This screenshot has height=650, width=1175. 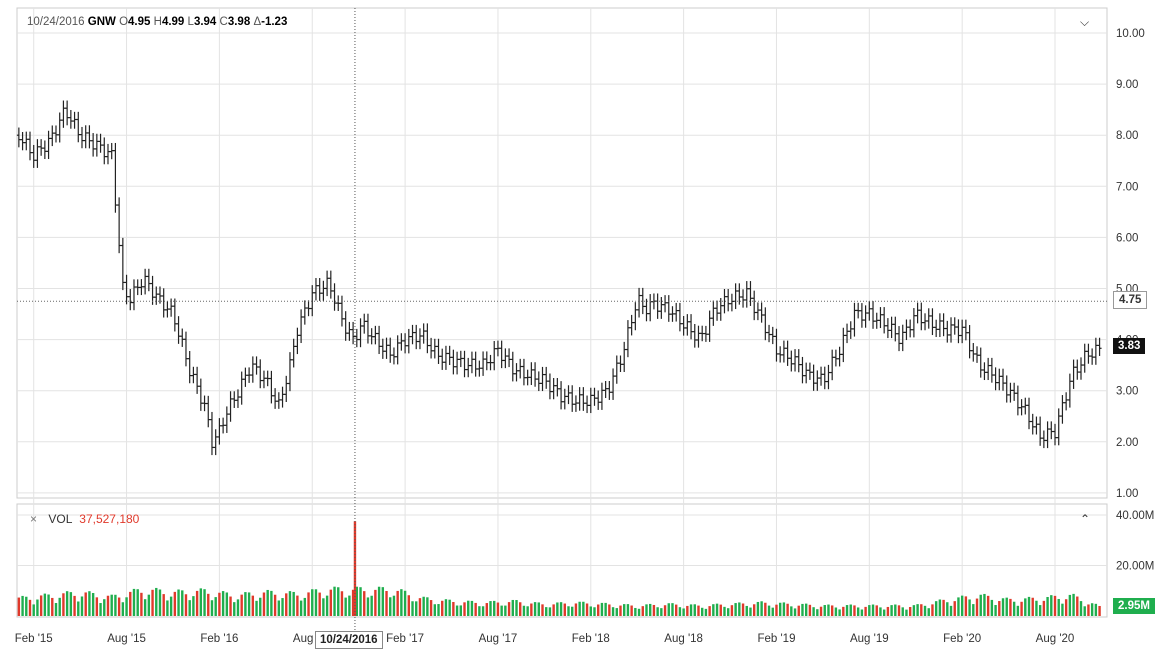 I want to click on time-tick-label: Feb '16, so click(x=219, y=639).